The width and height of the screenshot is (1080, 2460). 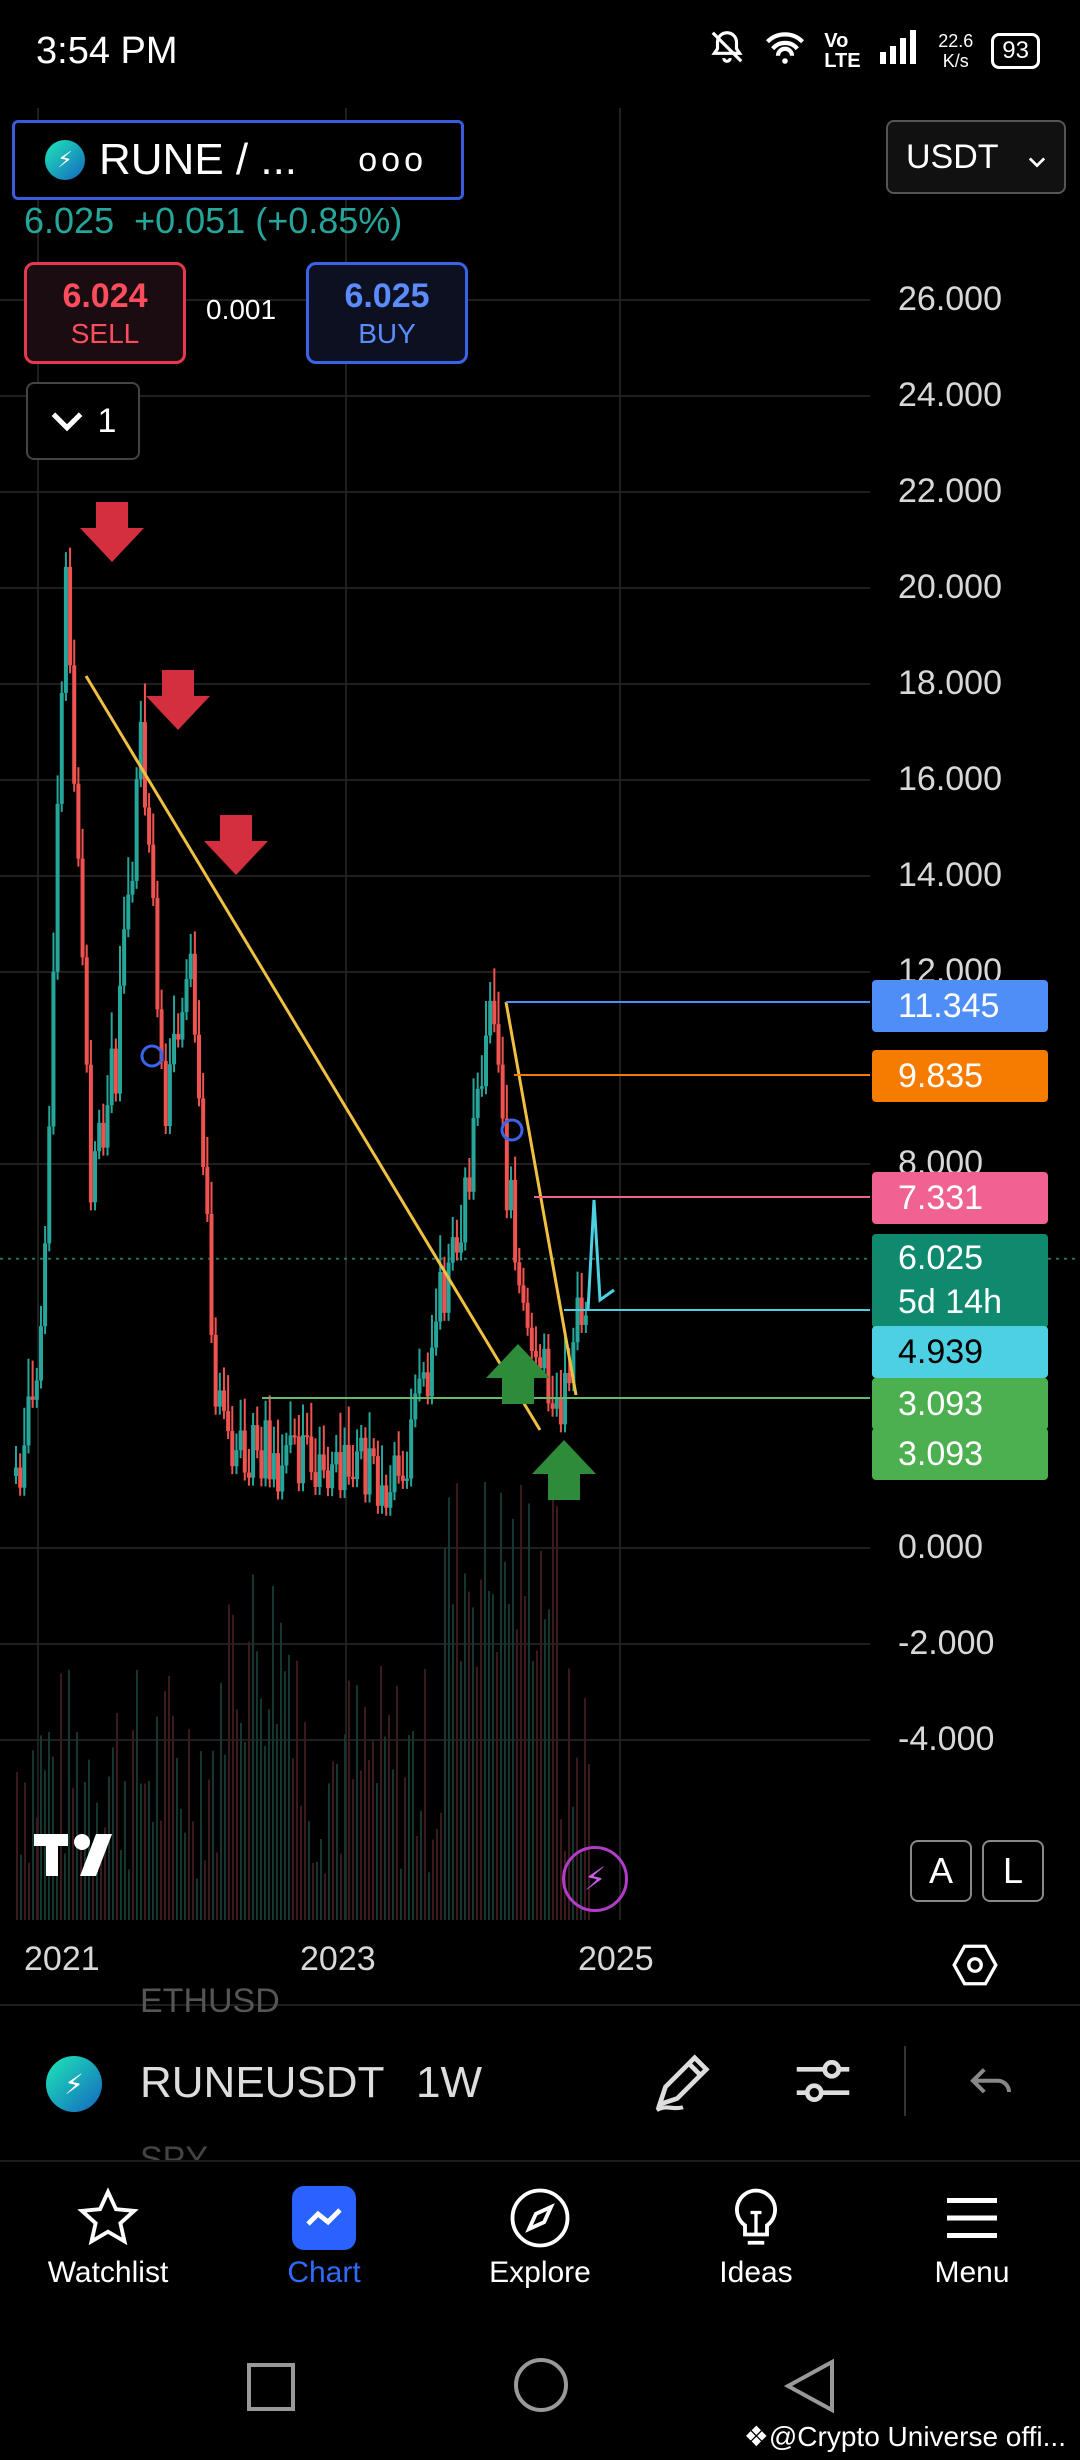 What do you see at coordinates (785, 50) in the screenshot?
I see `wifi-icon` at bounding box center [785, 50].